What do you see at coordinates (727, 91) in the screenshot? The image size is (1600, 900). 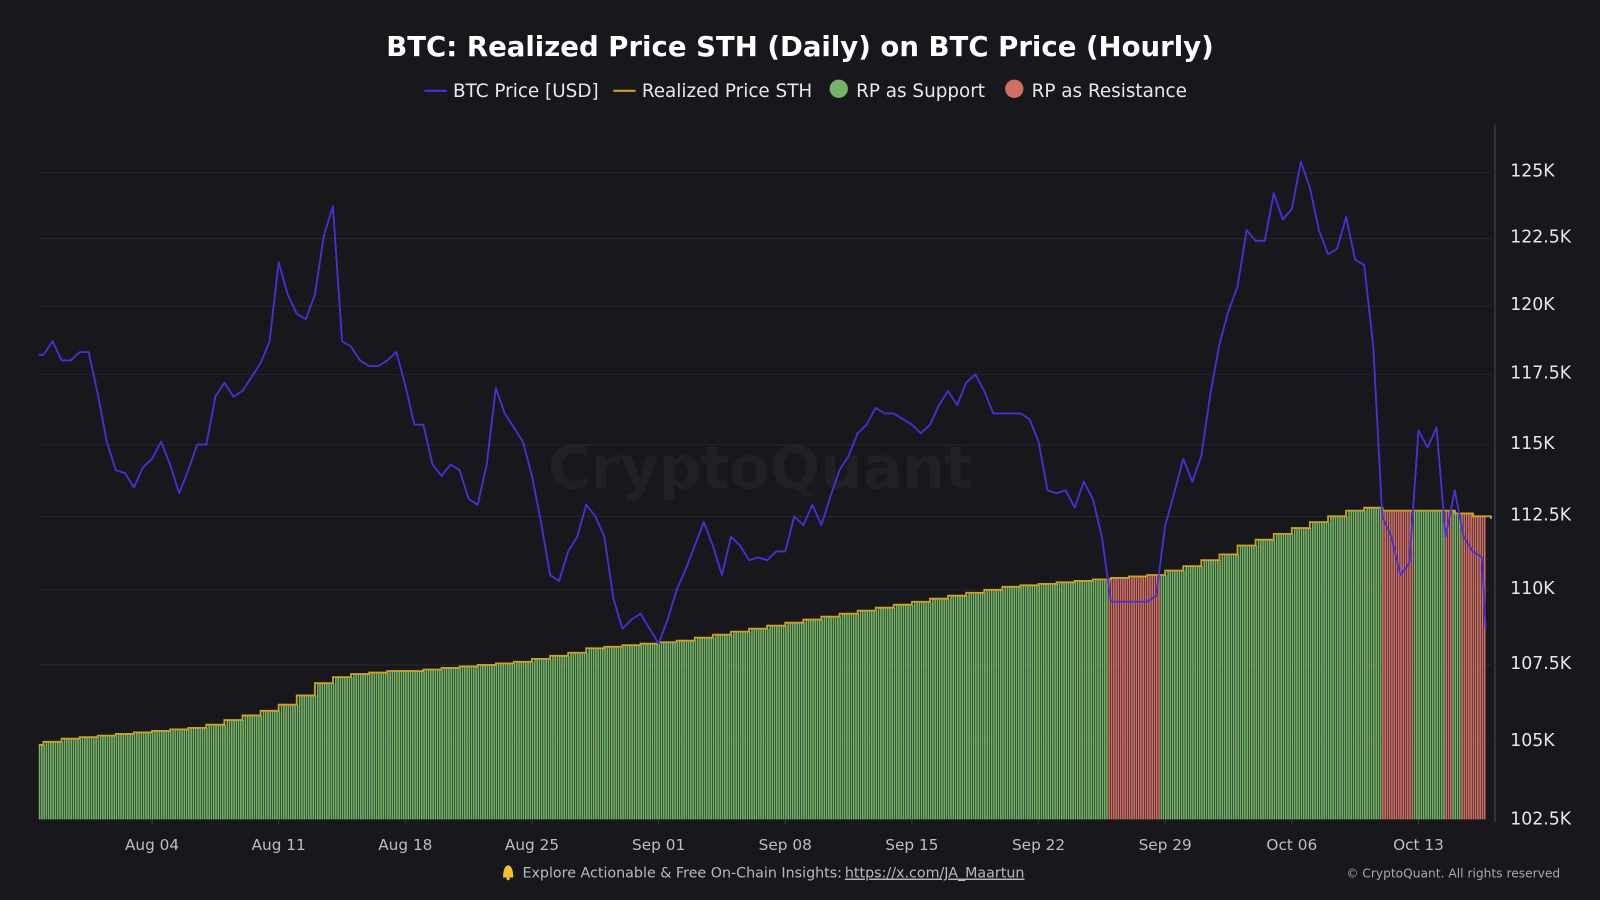 I see `legend-label: Realized Price STH` at bounding box center [727, 91].